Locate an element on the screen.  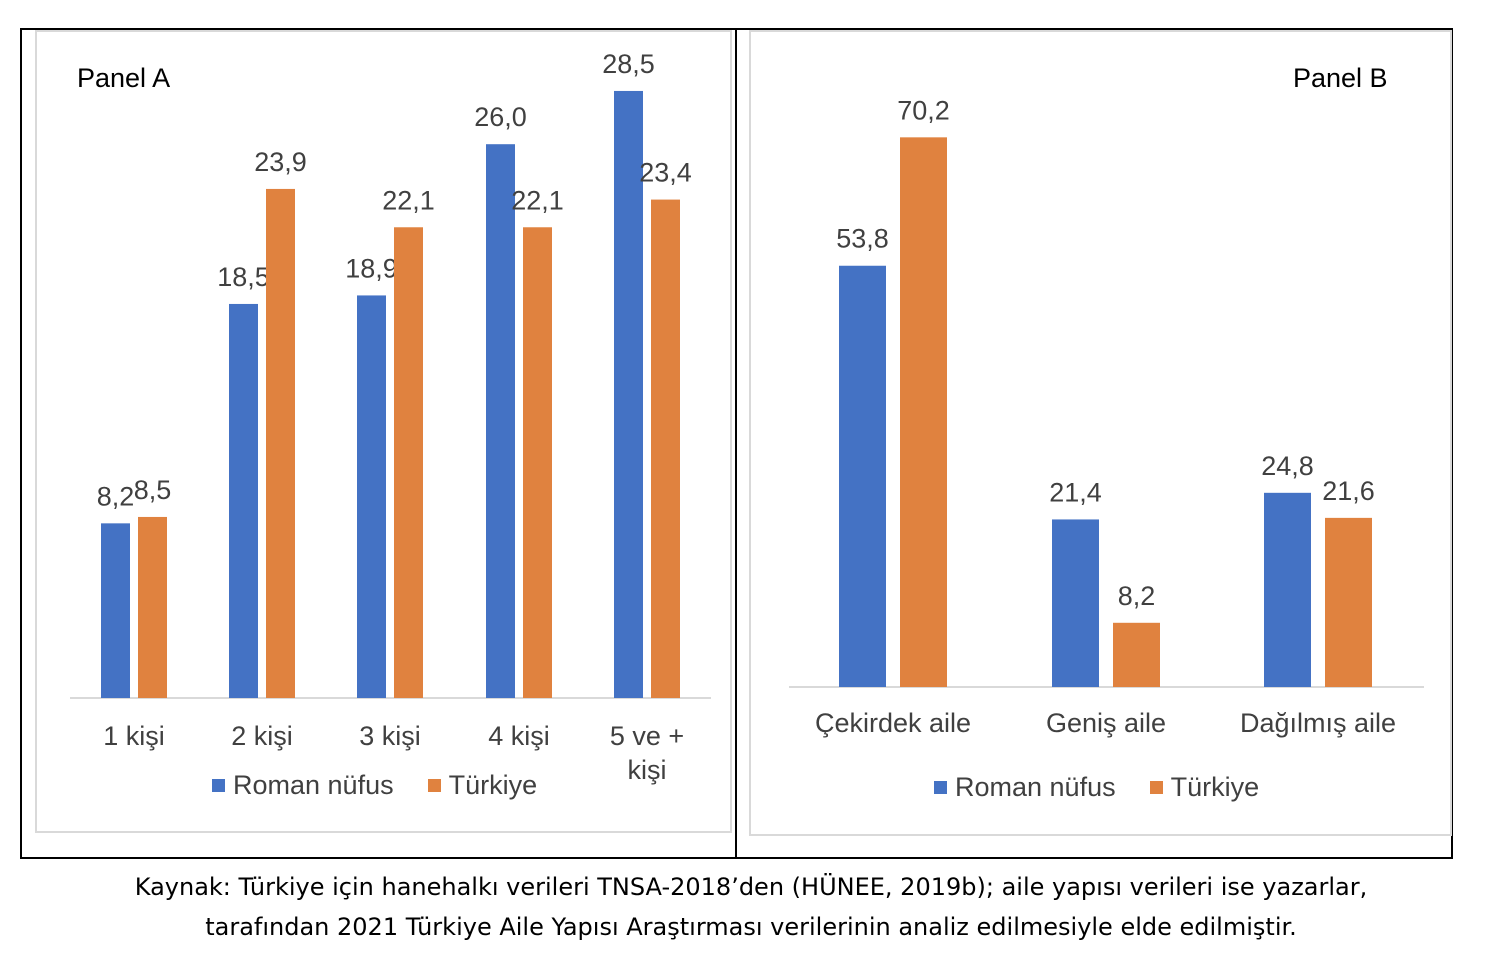
panel-b-title: Panel B is located at coordinates (1340, 78).